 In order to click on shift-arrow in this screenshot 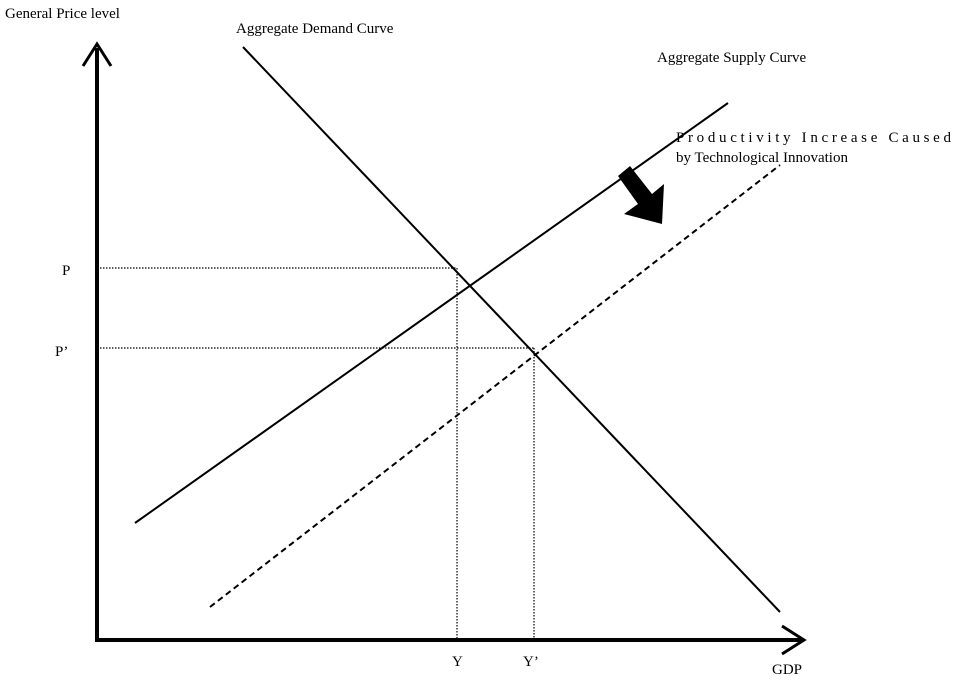, I will do `click(641, 195)`.